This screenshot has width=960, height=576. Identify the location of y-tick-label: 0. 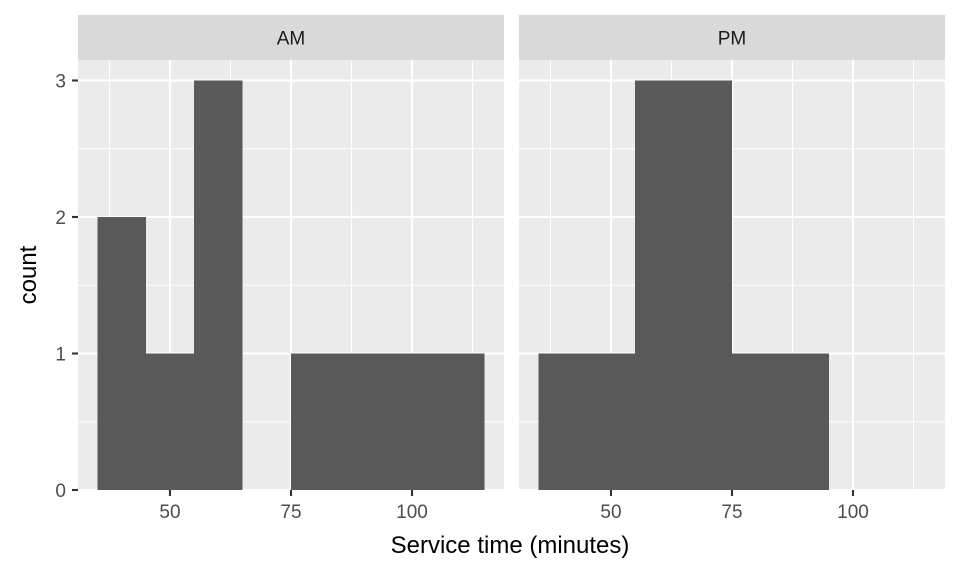
(60, 491).